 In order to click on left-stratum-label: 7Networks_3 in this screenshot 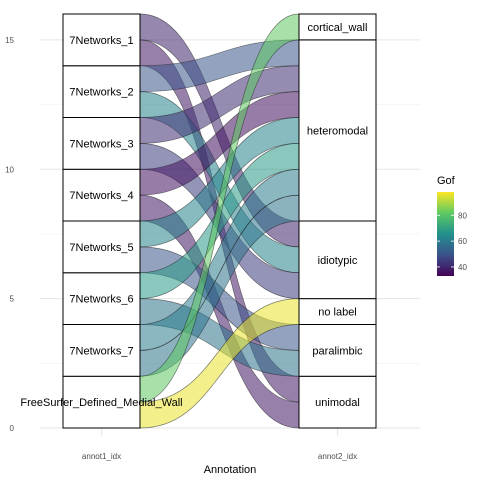, I will do `click(101, 144)`.